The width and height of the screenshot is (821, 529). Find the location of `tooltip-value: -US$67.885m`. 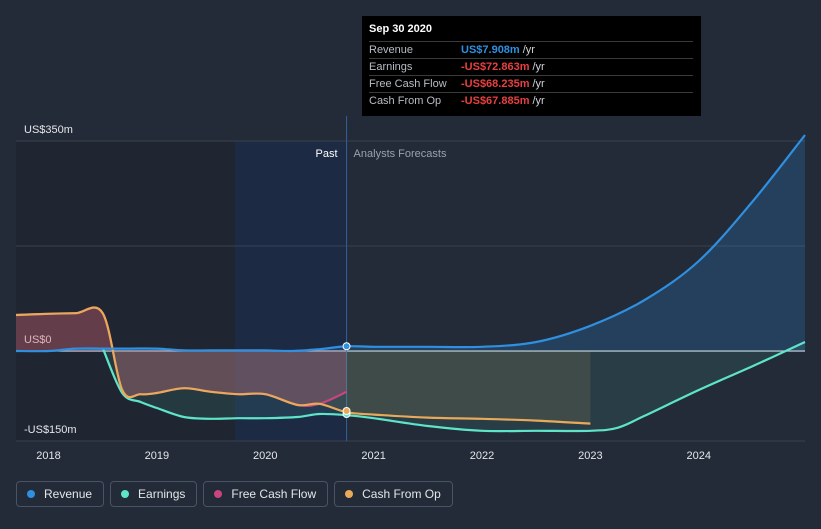

tooltip-value: -US$67.885m is located at coordinates (495, 101).